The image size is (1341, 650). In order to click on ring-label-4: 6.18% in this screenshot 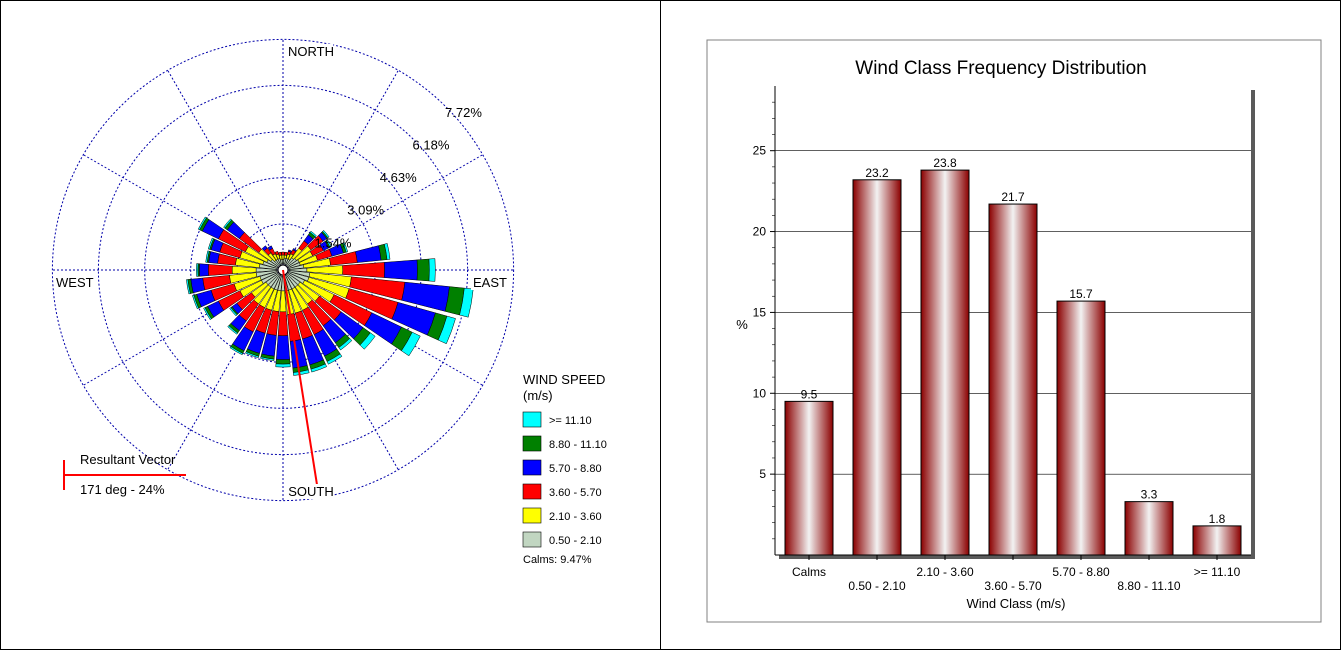, I will do `click(431, 144)`.